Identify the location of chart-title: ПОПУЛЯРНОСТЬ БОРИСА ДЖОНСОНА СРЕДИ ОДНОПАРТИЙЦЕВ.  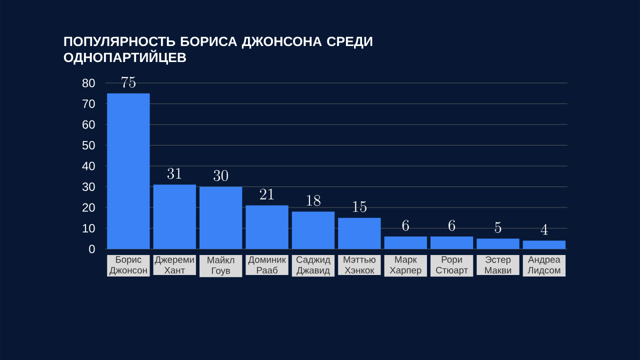
(218, 50).